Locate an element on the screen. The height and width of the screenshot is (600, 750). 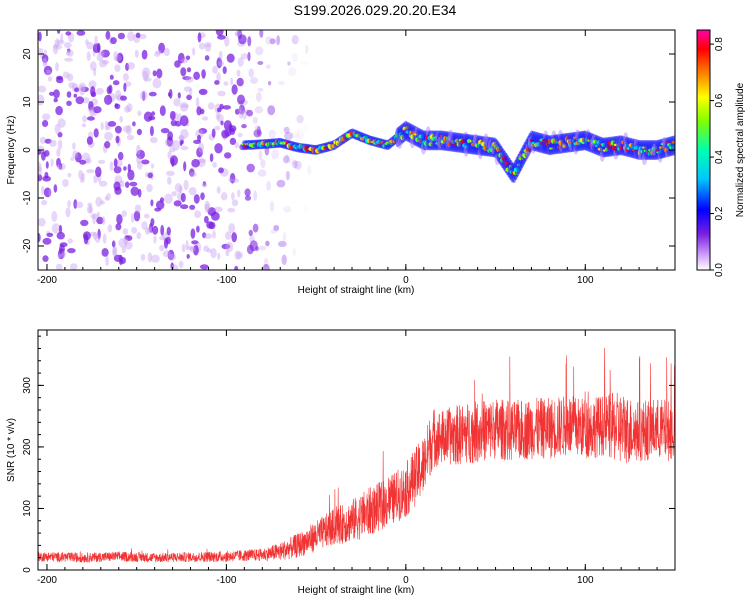
colorbar-label: Normalized spectral amplitude is located at coordinates (740, 149).